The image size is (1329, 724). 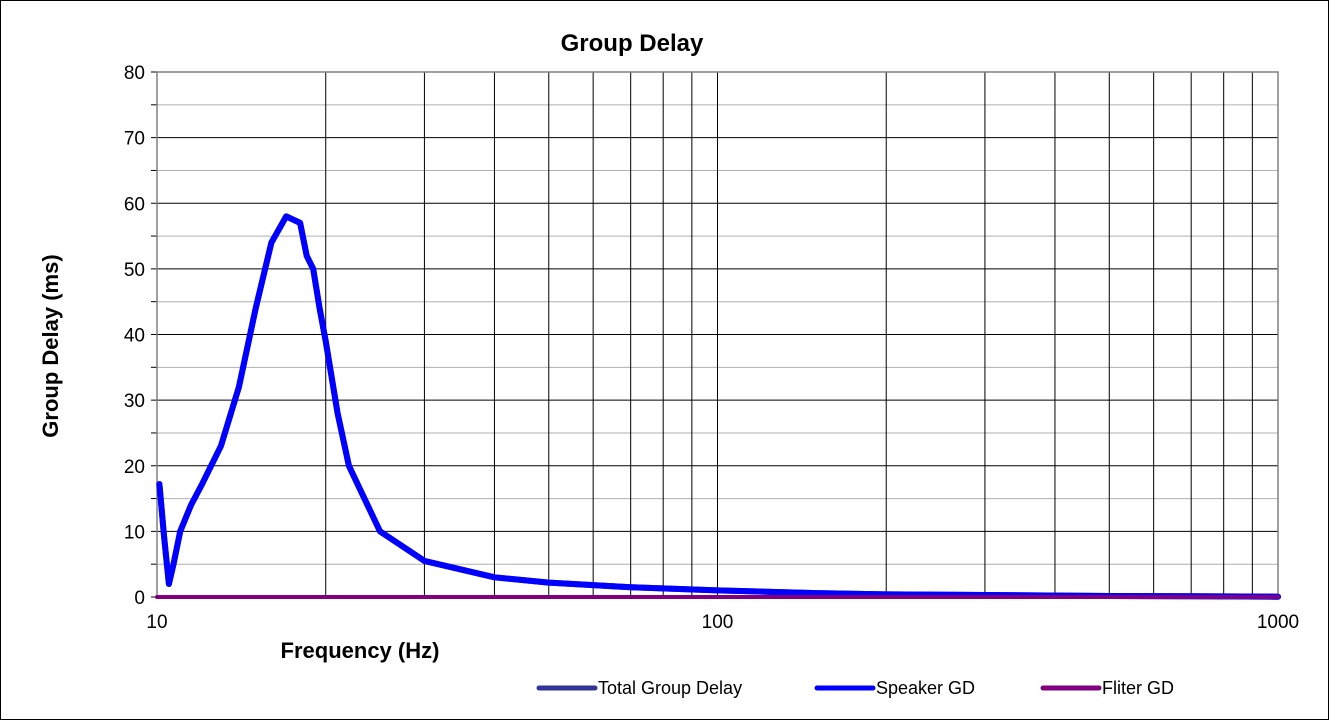 I want to click on y-tick-label: 40, so click(x=134, y=336).